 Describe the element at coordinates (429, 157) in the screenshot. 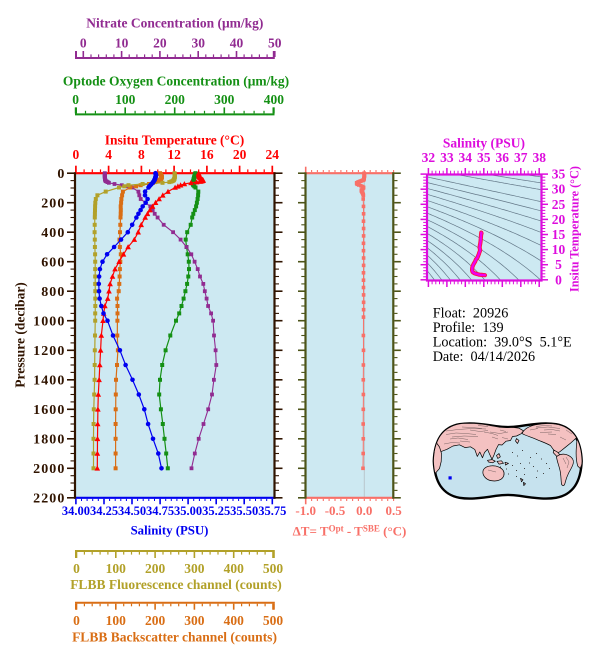

I see `svg-text: 32` at that location.